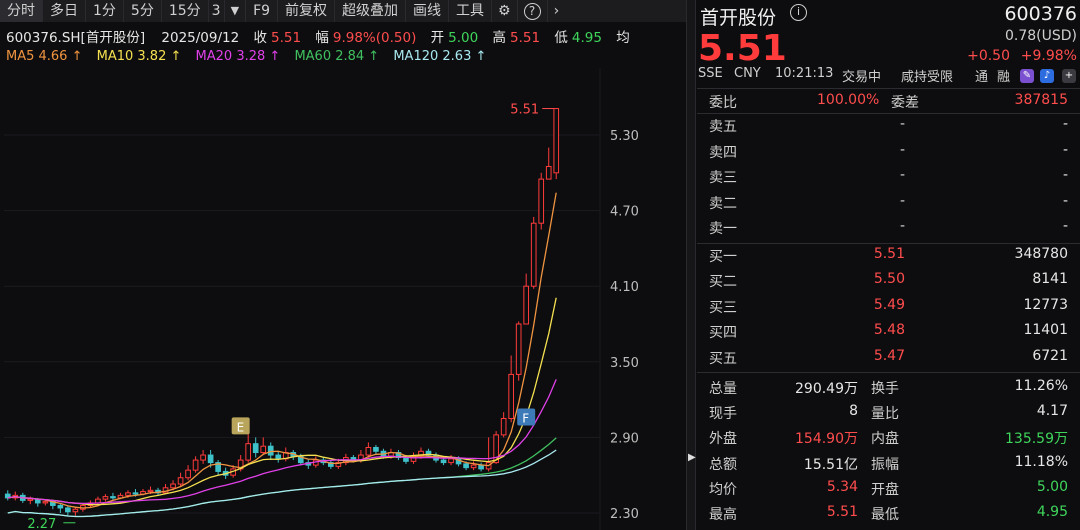  I want to click on overlay-button: 超级叠加, so click(371, 11).